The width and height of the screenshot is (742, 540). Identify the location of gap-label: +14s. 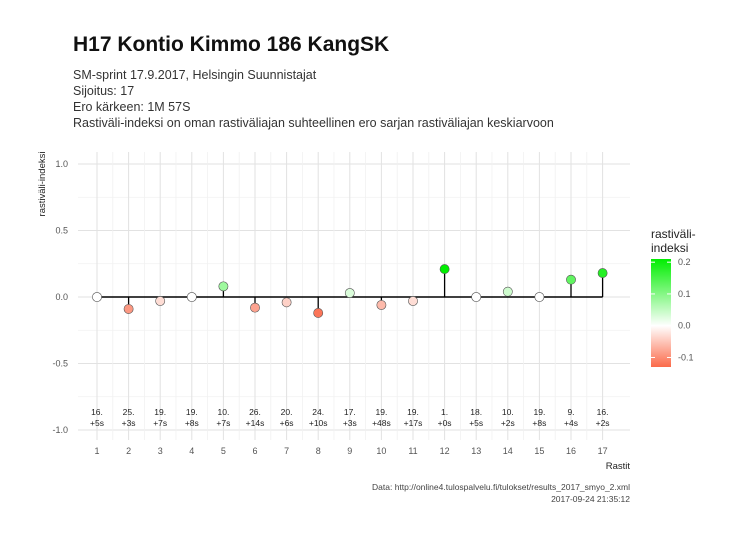
(255, 423).